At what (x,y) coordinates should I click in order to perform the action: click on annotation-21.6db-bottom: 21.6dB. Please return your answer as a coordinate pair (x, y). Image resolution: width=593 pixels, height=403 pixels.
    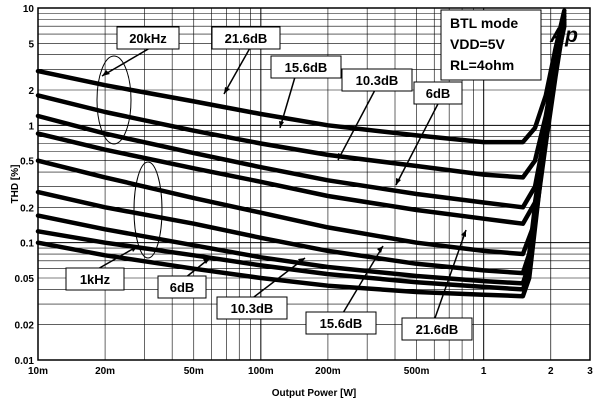
    Looking at the image, I should click on (437, 329).